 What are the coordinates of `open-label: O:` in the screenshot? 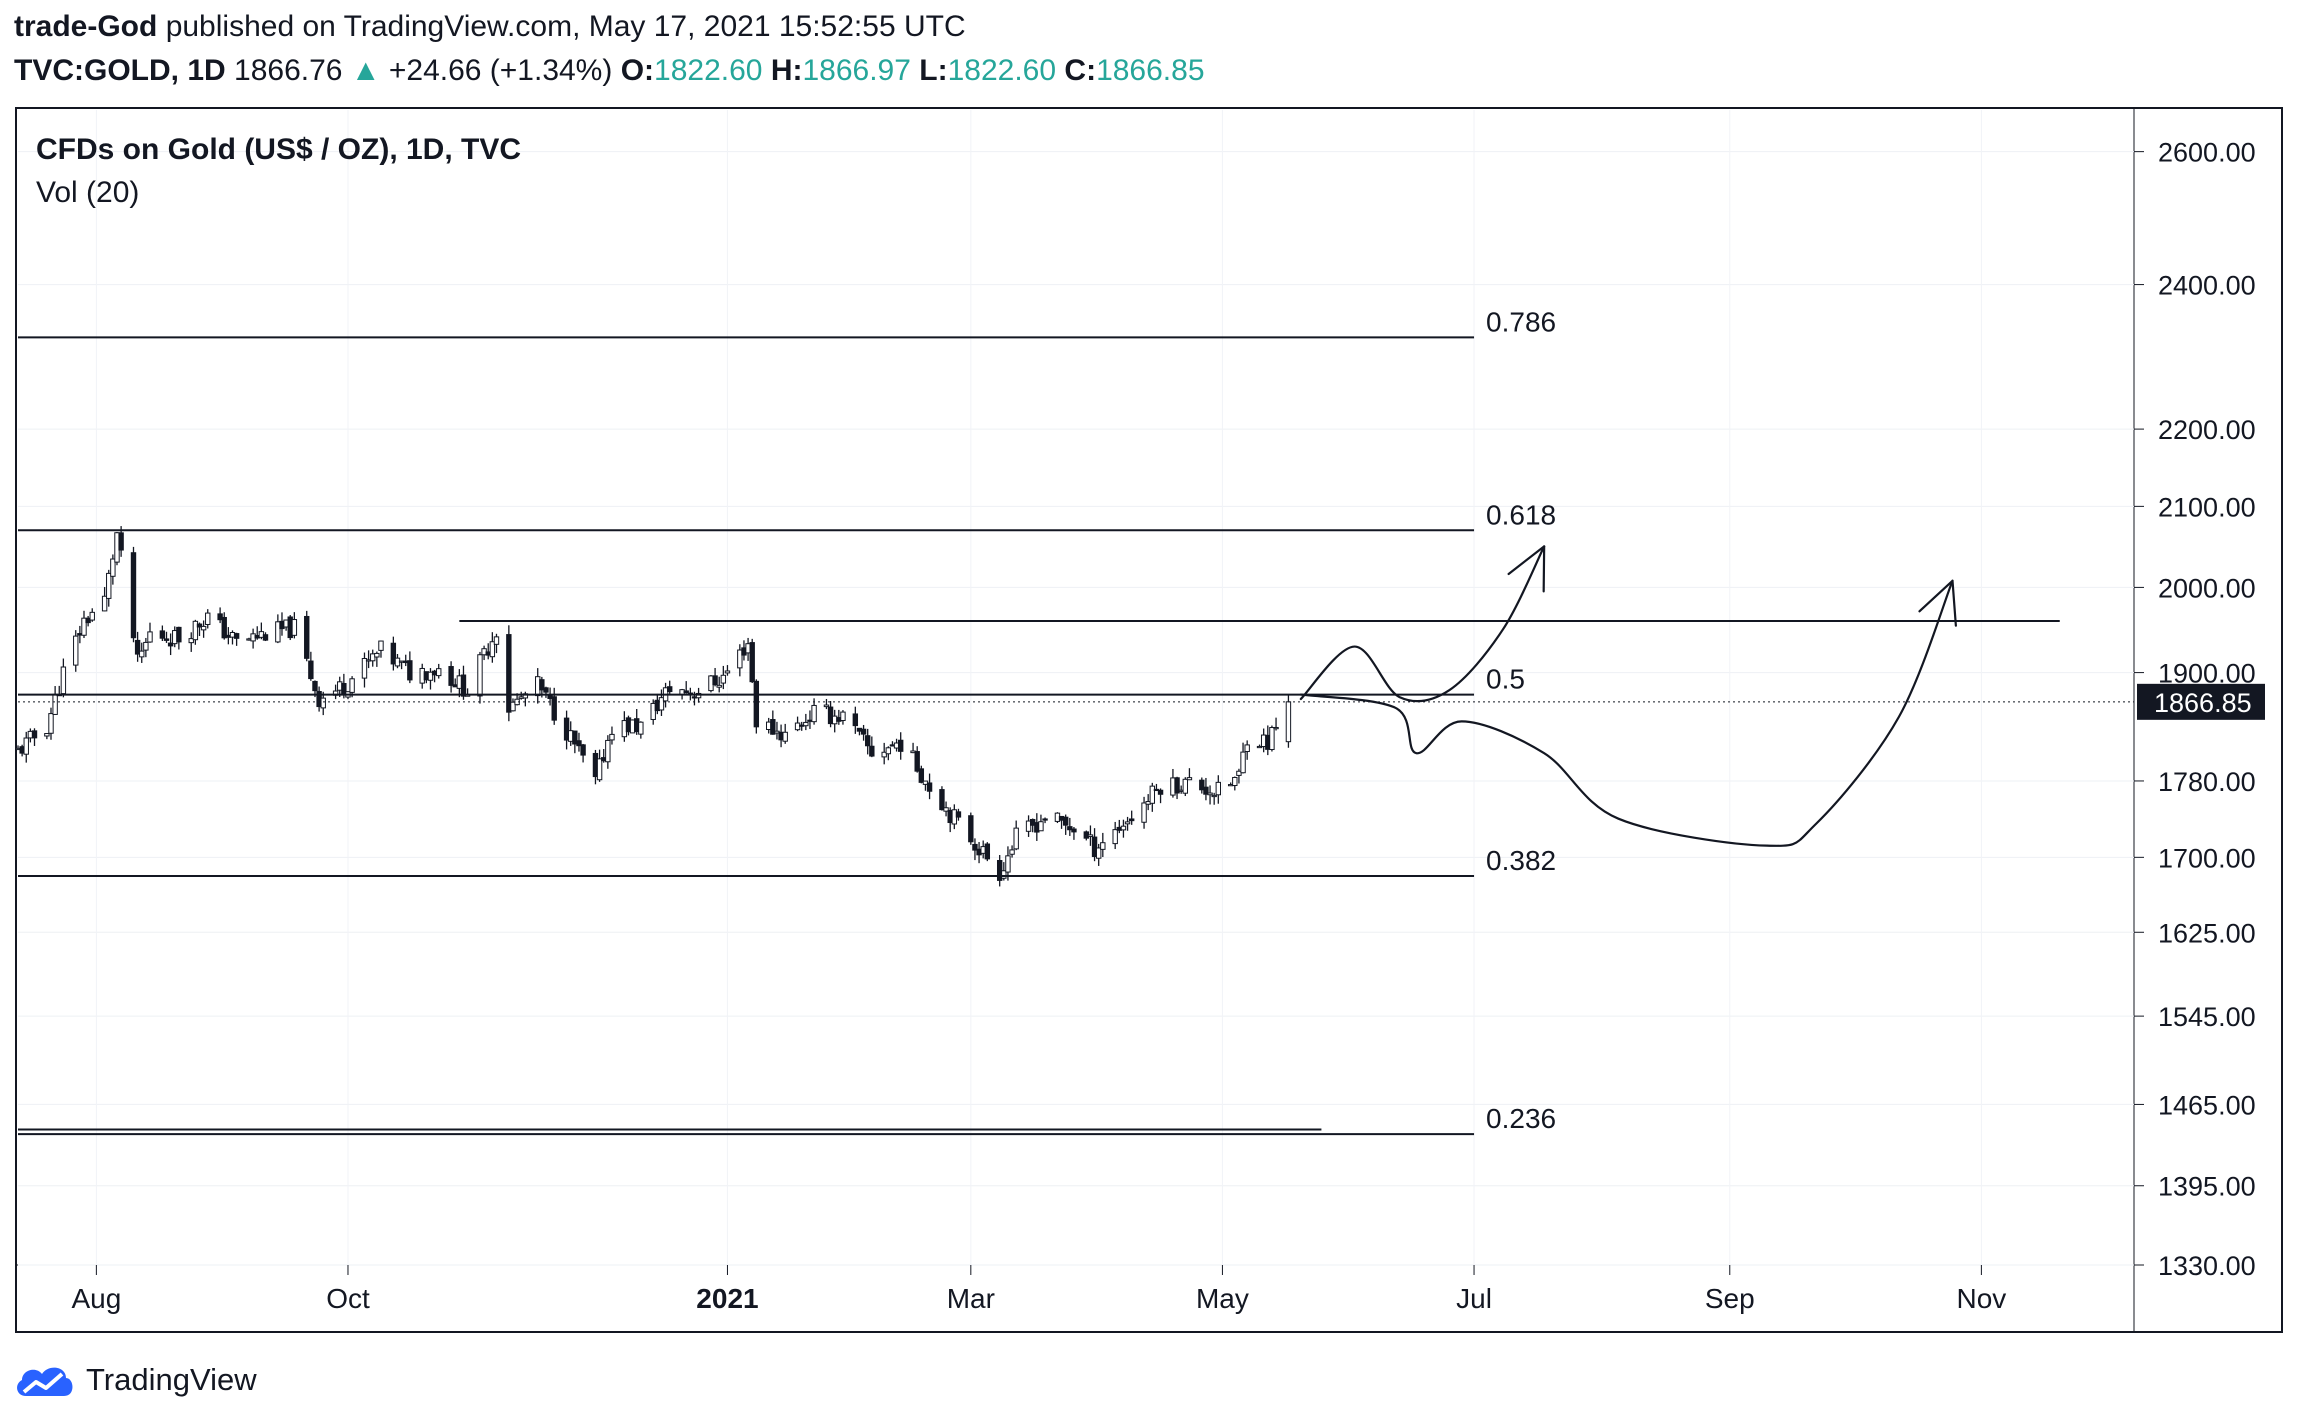 It's located at (637, 70).